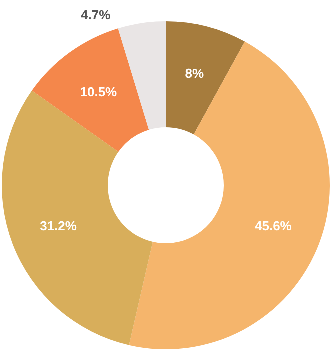 This screenshot has width=332, height=349. What do you see at coordinates (96, 14) in the screenshot?
I see `data-label: 4.7%` at bounding box center [96, 14].